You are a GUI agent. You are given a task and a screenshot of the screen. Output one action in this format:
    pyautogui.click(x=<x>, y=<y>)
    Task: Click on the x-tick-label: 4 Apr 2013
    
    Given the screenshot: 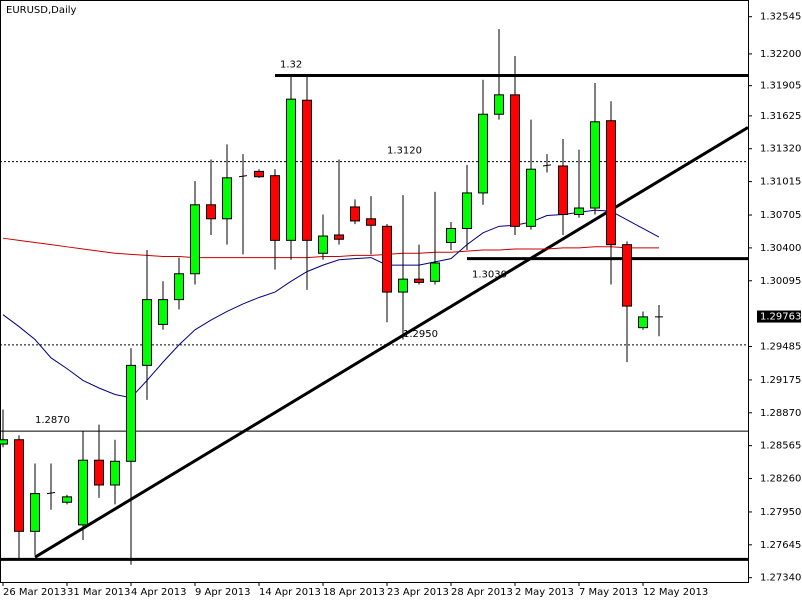 What is the action you would take?
    pyautogui.click(x=158, y=592)
    